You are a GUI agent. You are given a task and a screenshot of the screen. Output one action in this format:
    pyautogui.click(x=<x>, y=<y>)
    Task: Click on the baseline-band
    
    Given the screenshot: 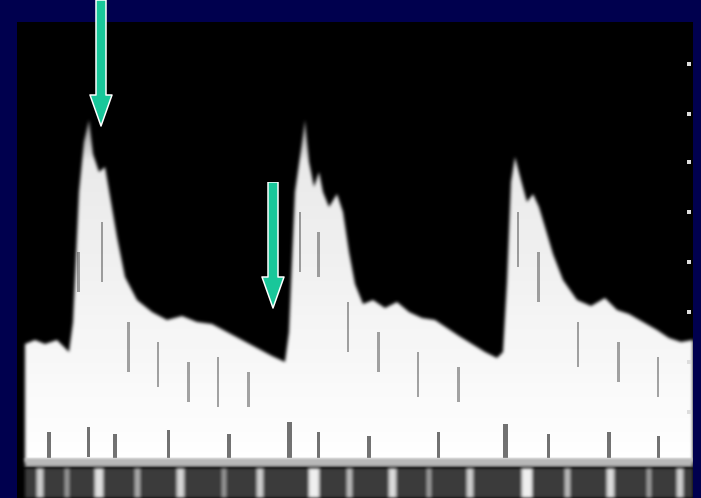 What is the action you would take?
    pyautogui.click(x=359, y=462)
    